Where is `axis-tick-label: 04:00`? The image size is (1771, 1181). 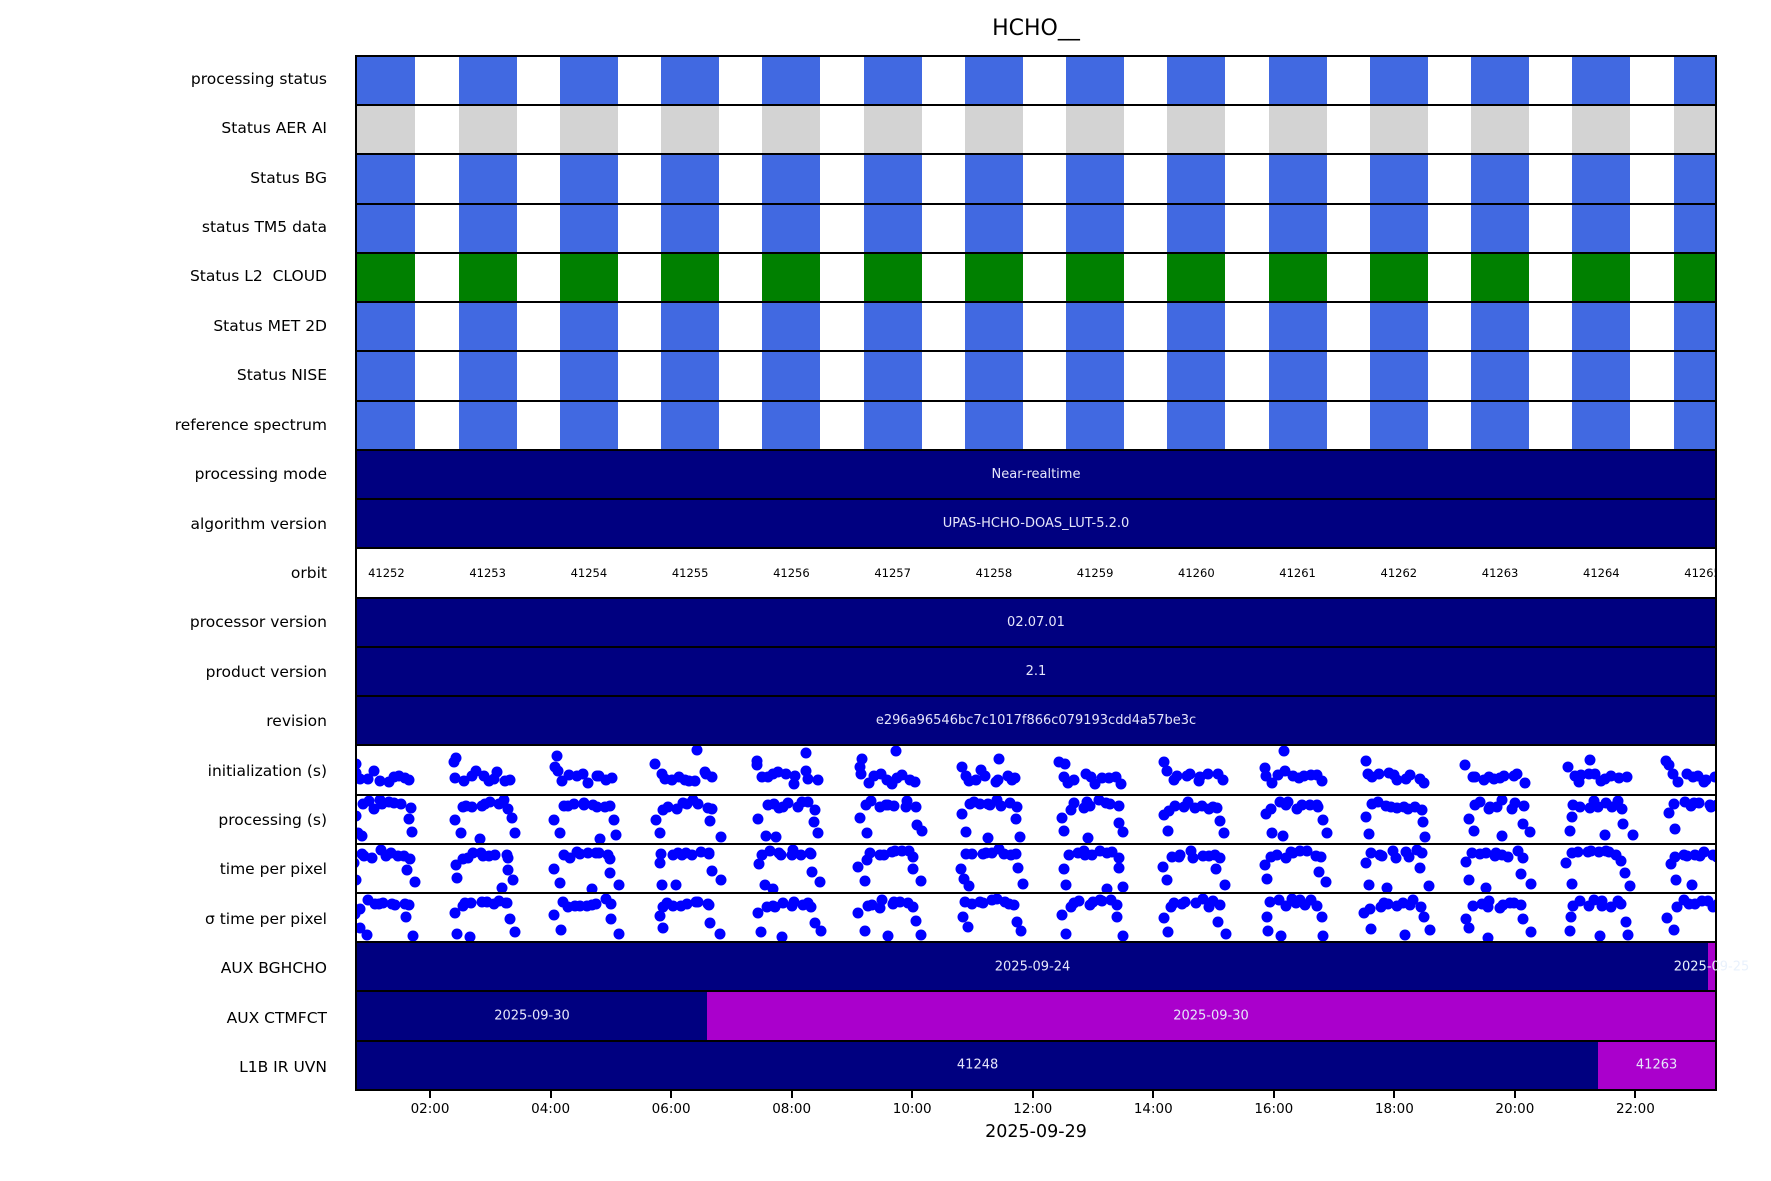
axis-tick-label: 04:00 is located at coordinates (551, 1109).